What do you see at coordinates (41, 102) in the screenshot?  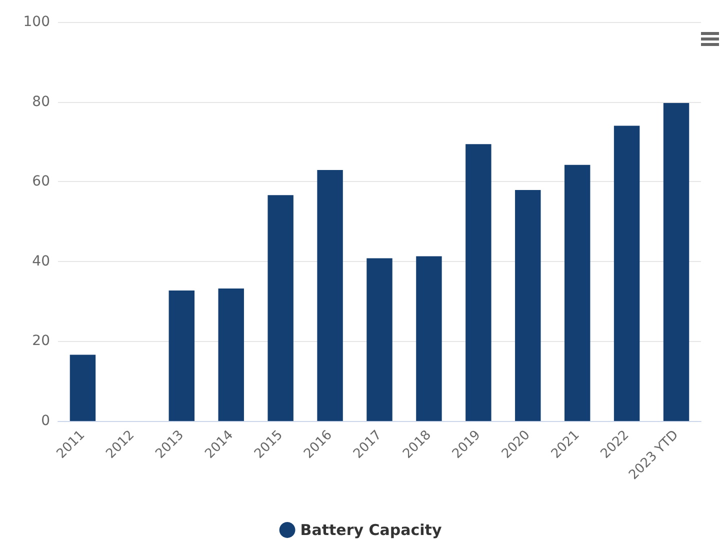 I see `y-tick-label: 80` at bounding box center [41, 102].